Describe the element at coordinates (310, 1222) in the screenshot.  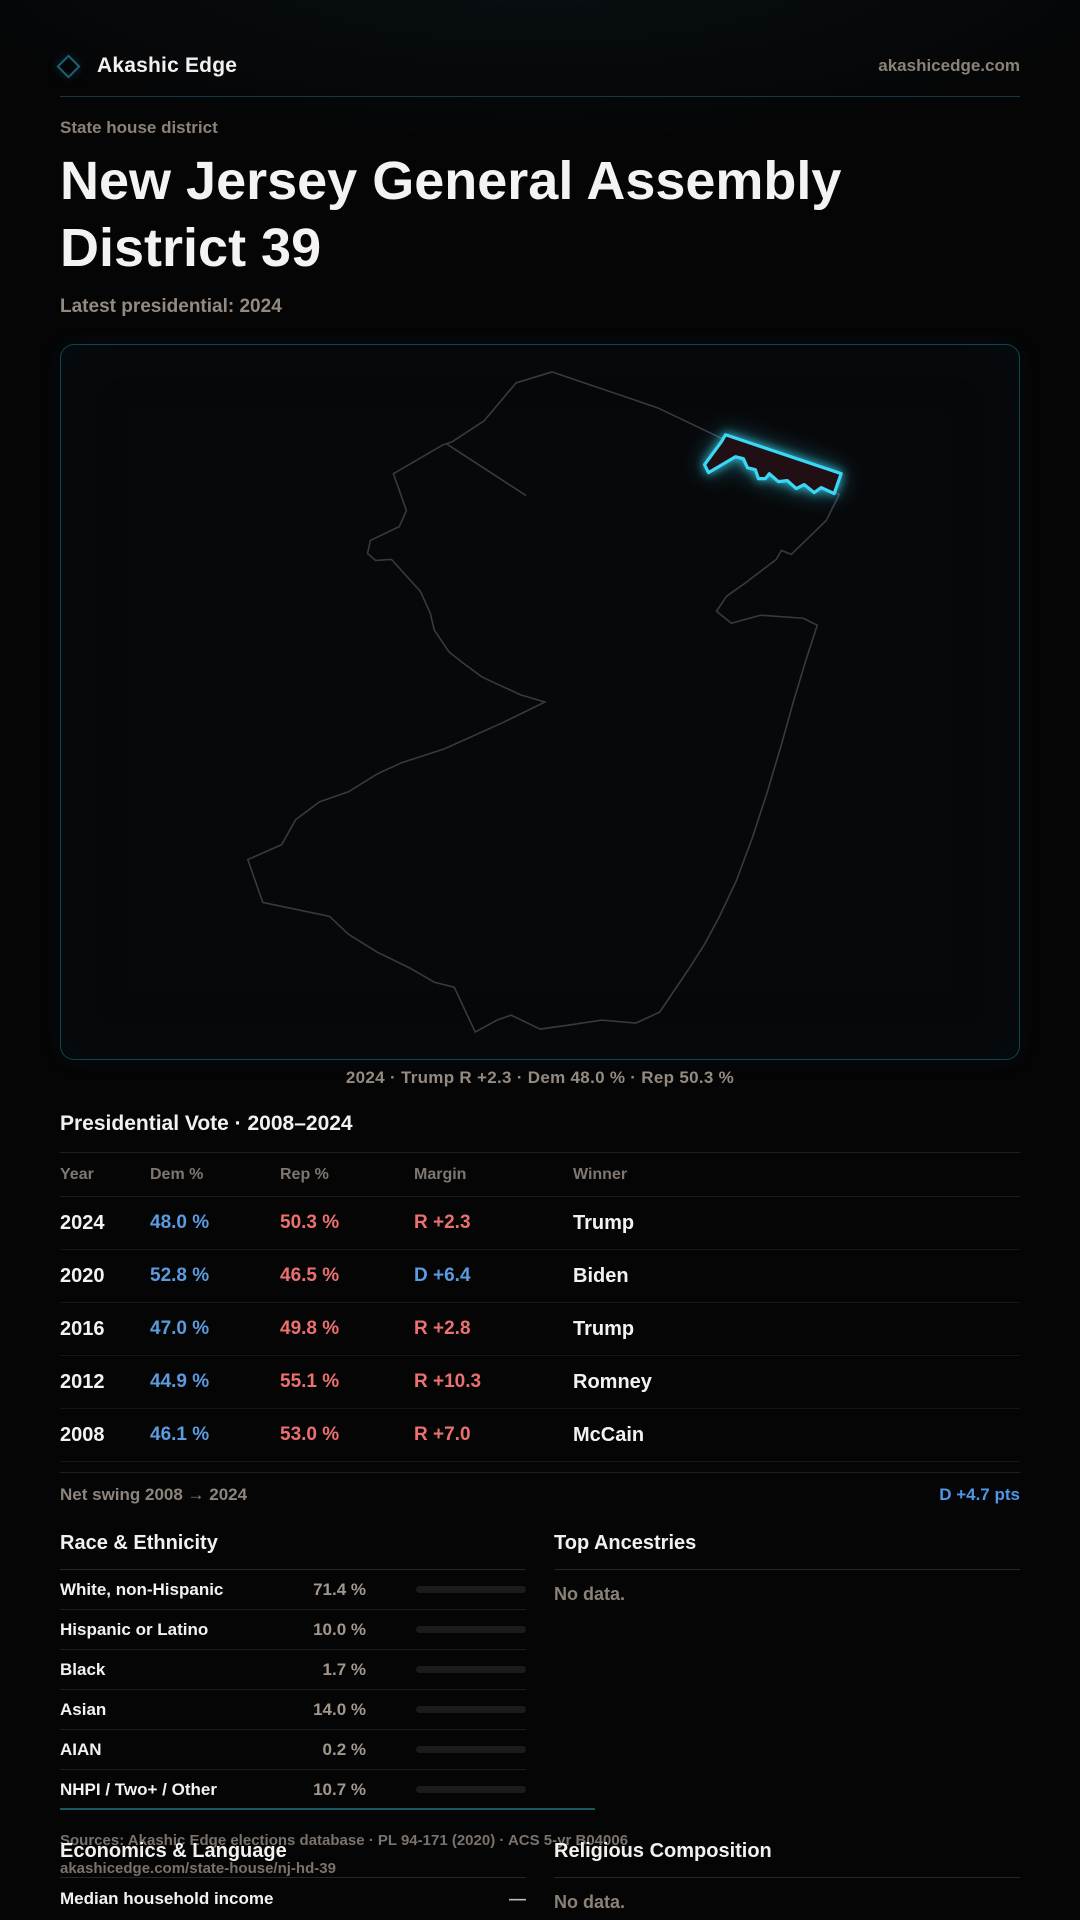
I see `cell-rep-pct: 50.3 %` at that location.